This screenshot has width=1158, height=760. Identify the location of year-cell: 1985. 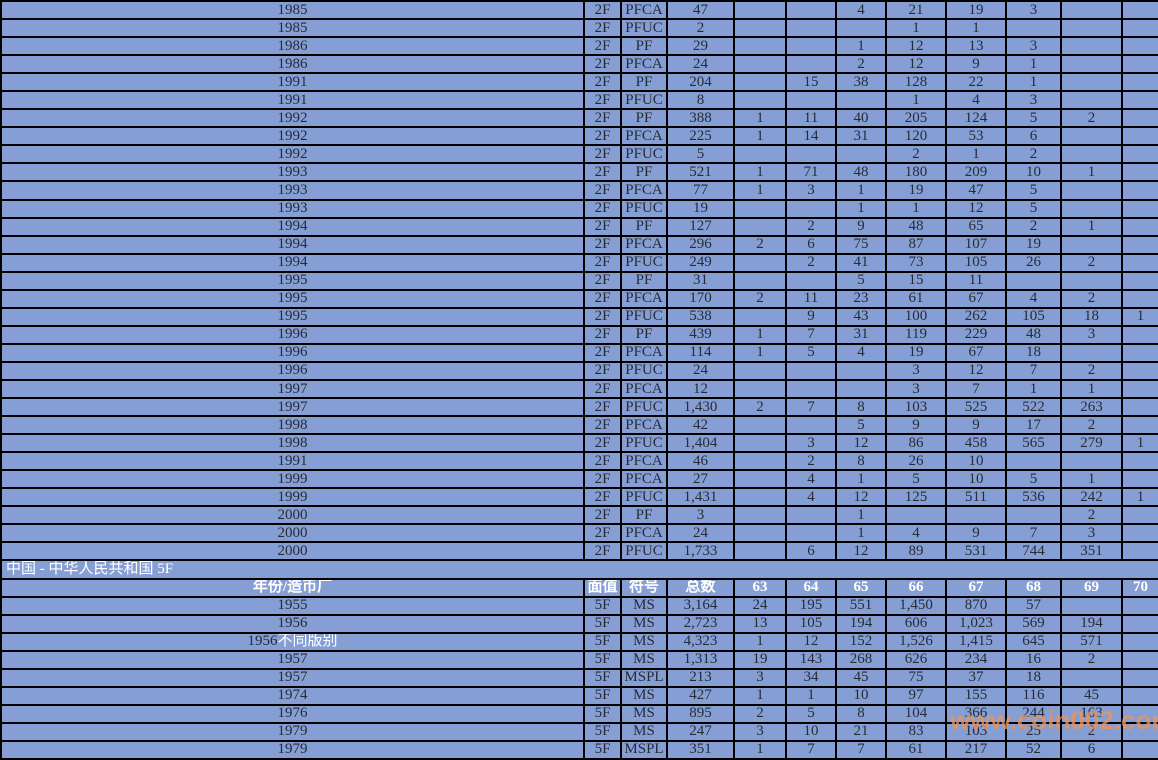
(292, 10).